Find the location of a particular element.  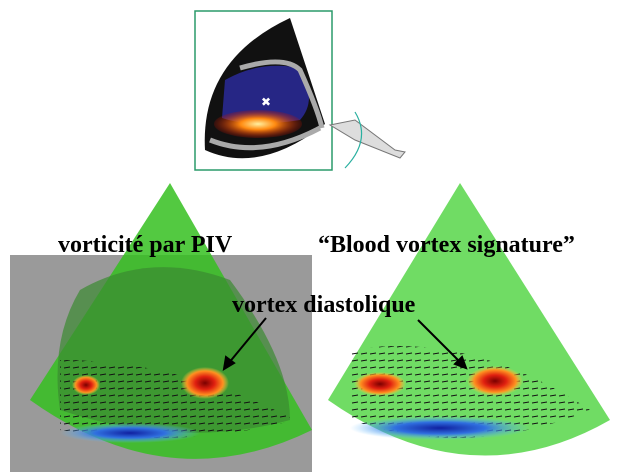

arrows is located at coordinates (345, 344).